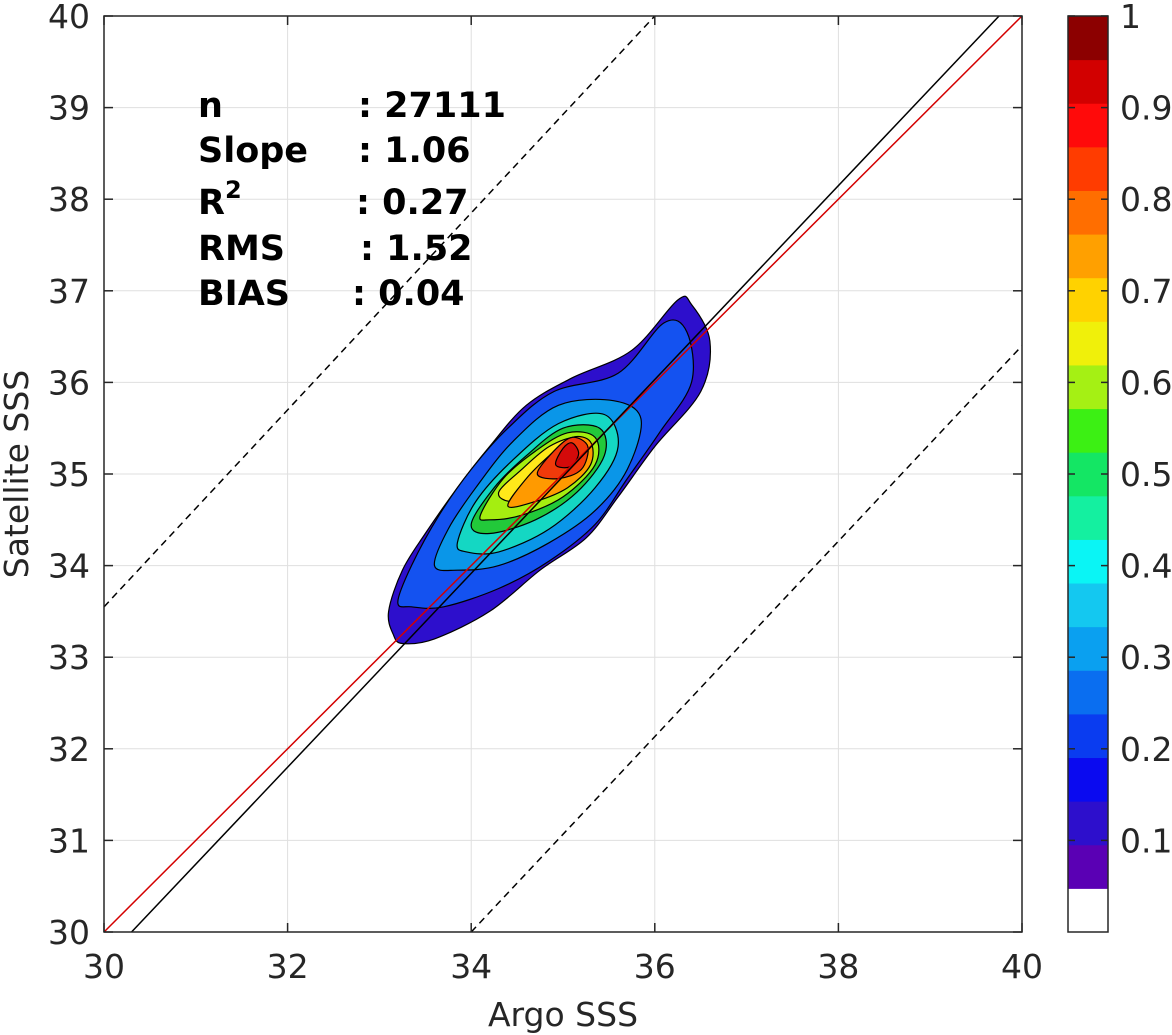 The height and width of the screenshot is (1035, 1172). What do you see at coordinates (288, 966) in the screenshot?
I see `x-tick-label: 32` at bounding box center [288, 966].